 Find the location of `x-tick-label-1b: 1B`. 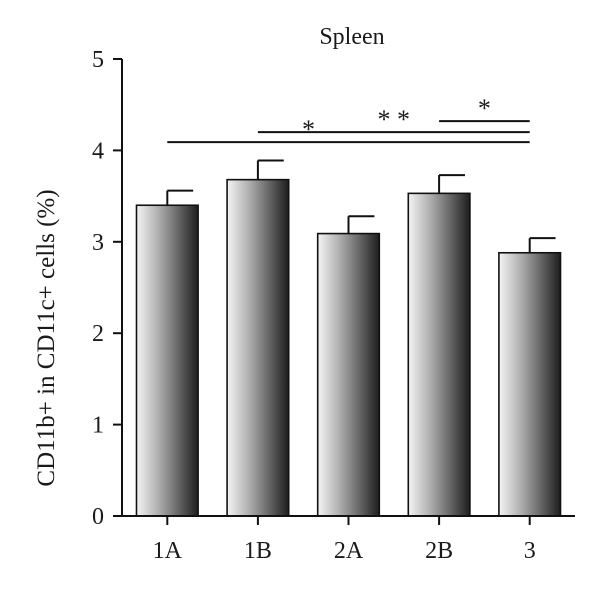

x-tick-label-1b: 1B is located at coordinates (258, 551).